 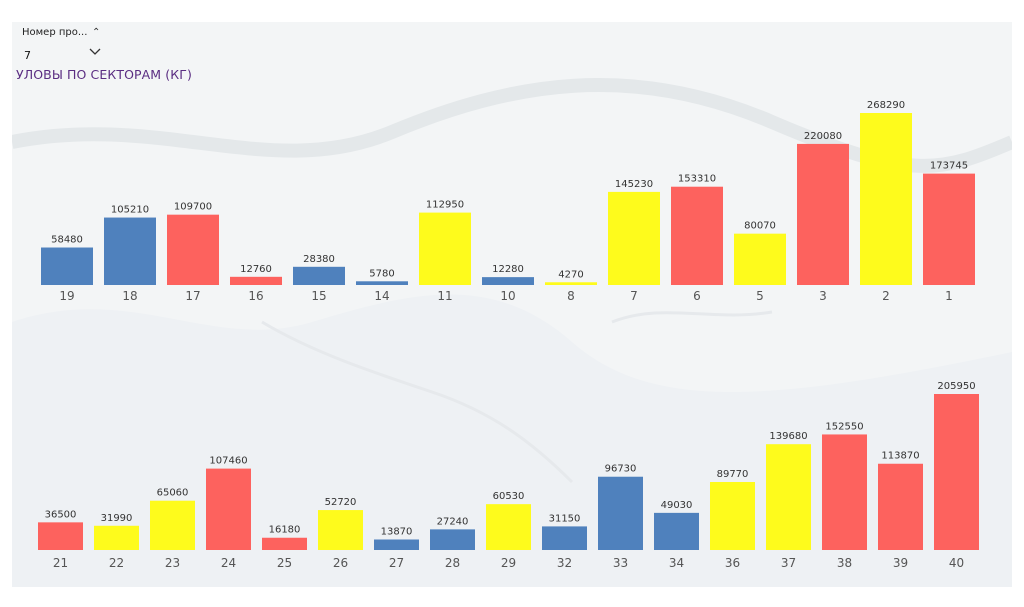 I want to click on chevron-up-icon: ⌃, so click(x=96, y=32).